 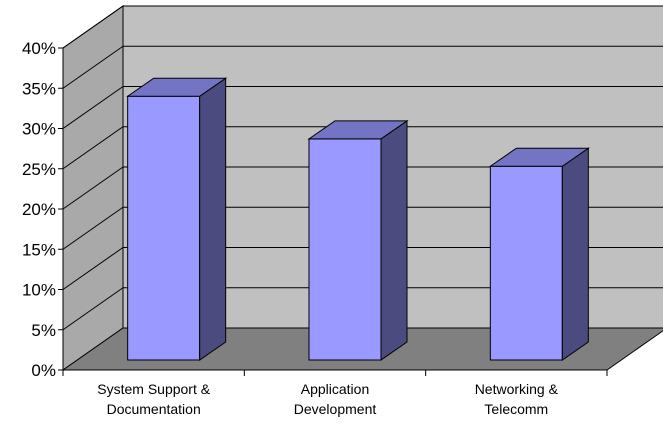 I want to click on x-category-label: Documentation, so click(x=154, y=409).